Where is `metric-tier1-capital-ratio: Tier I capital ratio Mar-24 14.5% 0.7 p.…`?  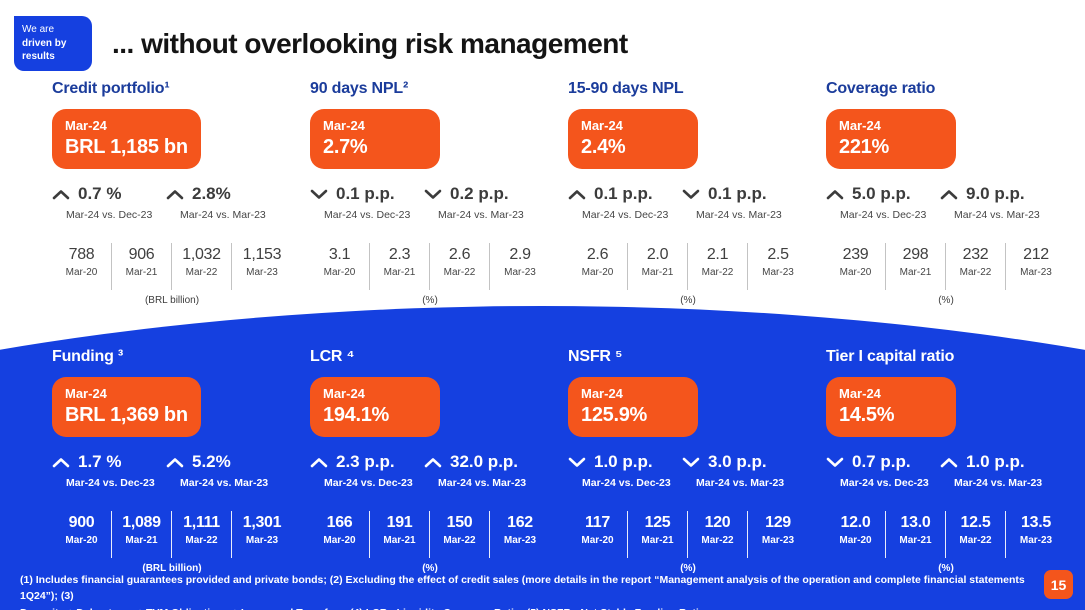 metric-tier1-capital-ratio: Tier I capital ratio Mar-24 14.5% 0.7 p.… is located at coordinates (955, 461).